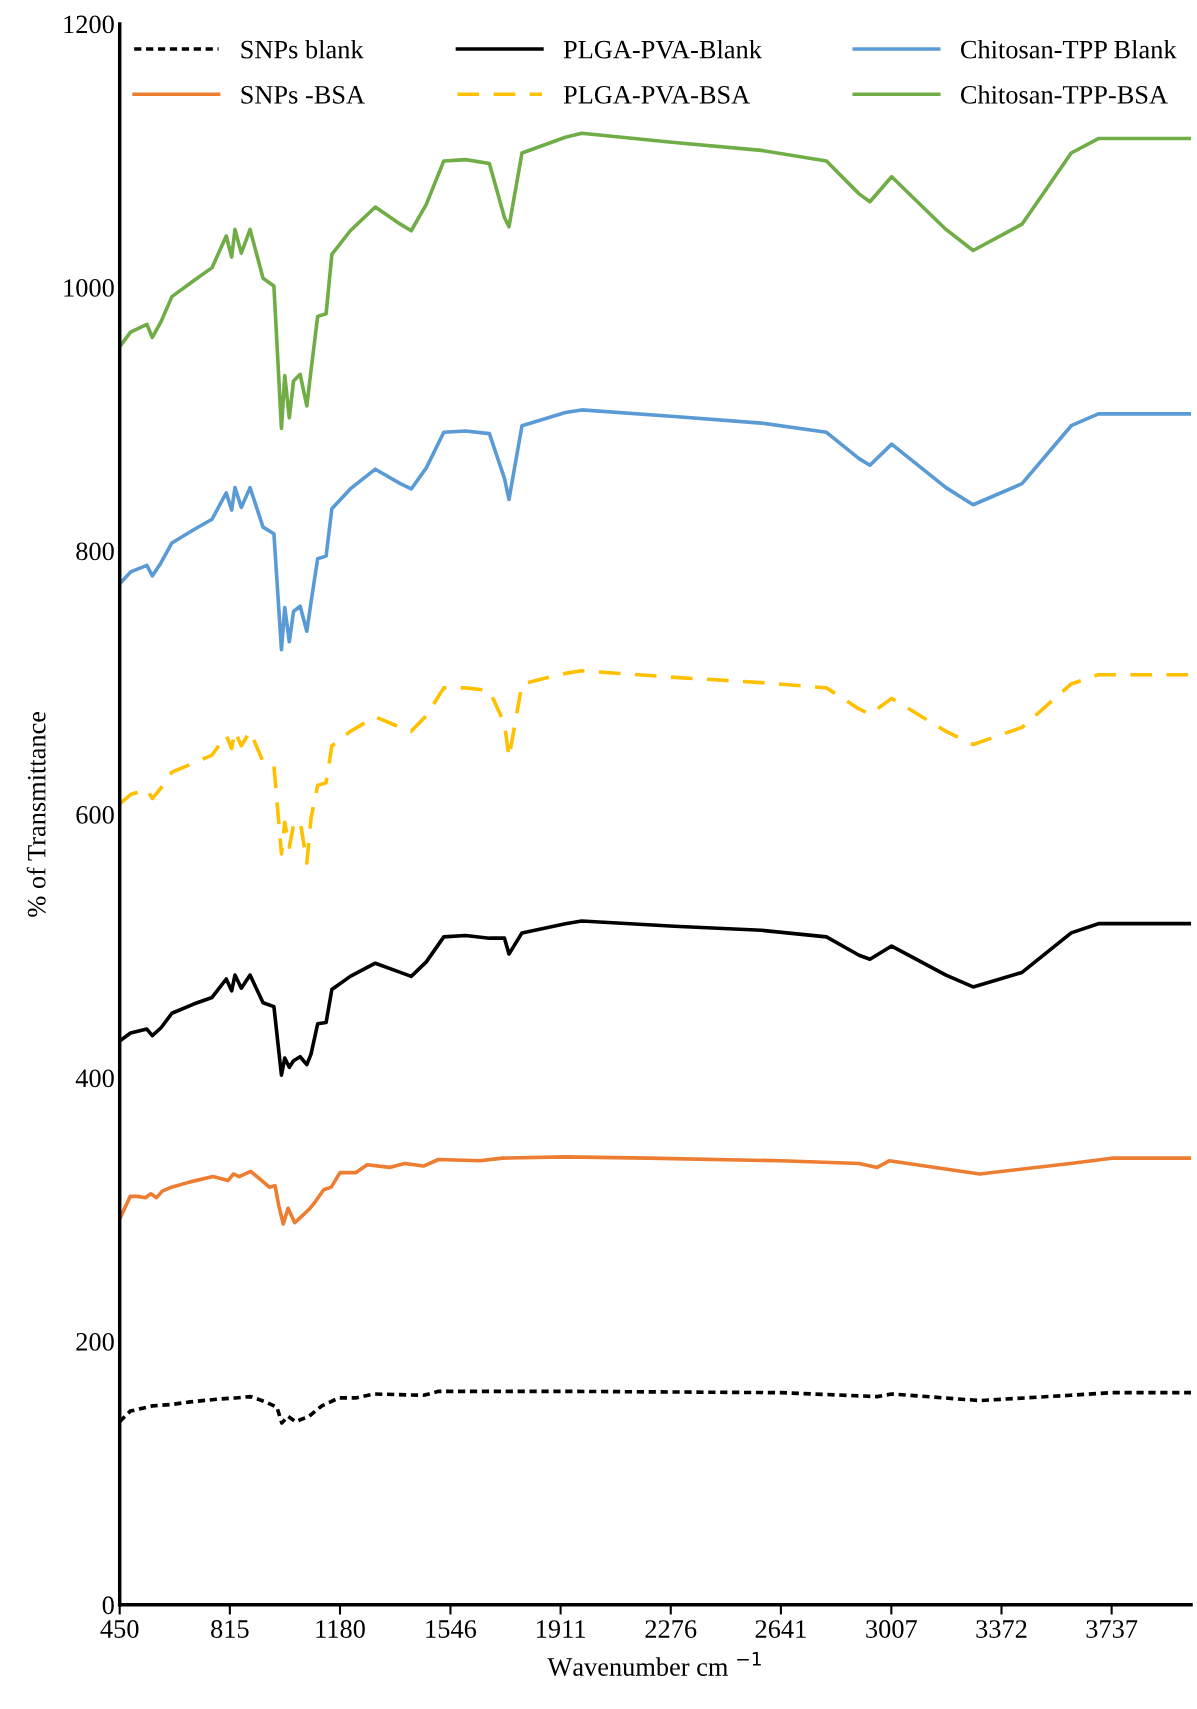  What do you see at coordinates (654, 1664) in the screenshot?
I see `x-axis-title: Wavenumber cm $^{−1}$` at bounding box center [654, 1664].